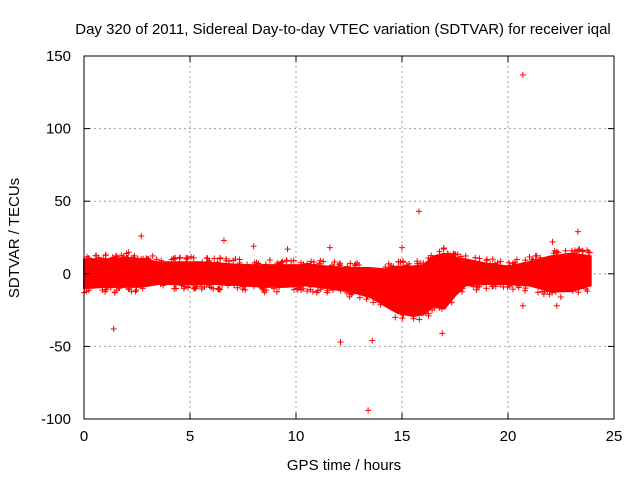 Image resolution: width=640 pixels, height=480 pixels. Describe the element at coordinates (62, 201) in the screenshot. I see `y-tick-label: 50` at that location.